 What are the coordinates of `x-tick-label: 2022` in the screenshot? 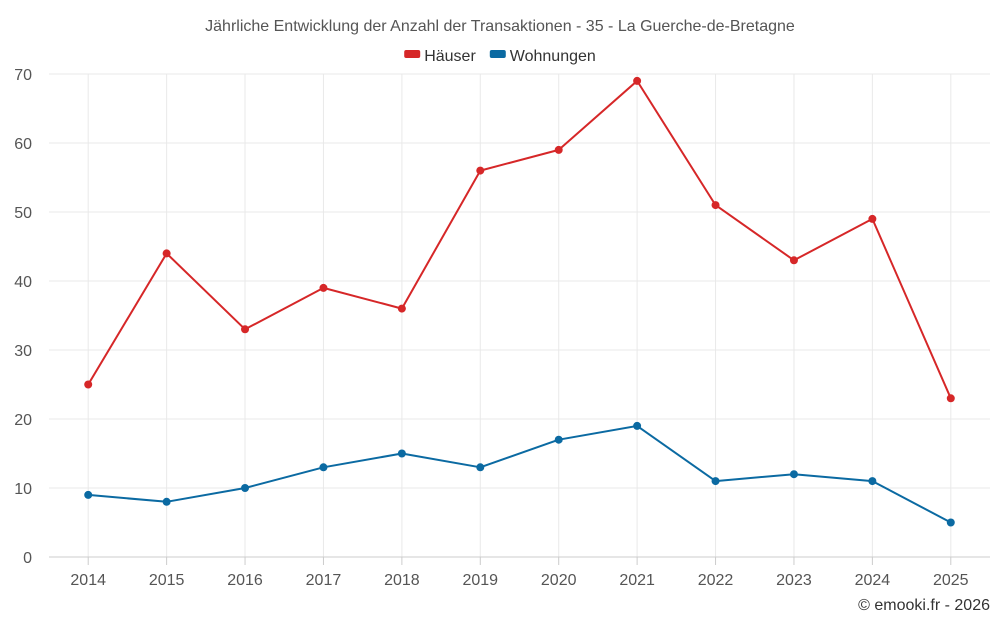 It's located at (716, 580).